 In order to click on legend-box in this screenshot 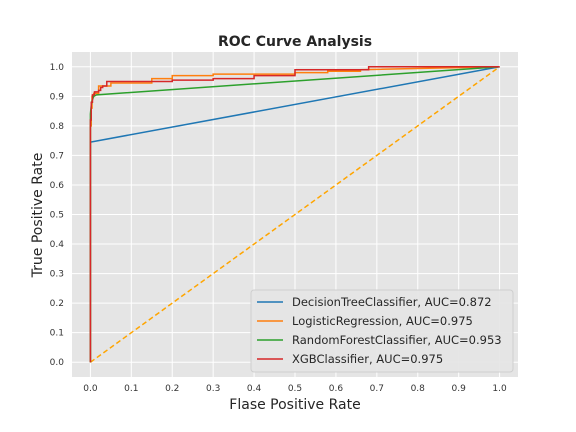, I will do `click(382, 331)`.